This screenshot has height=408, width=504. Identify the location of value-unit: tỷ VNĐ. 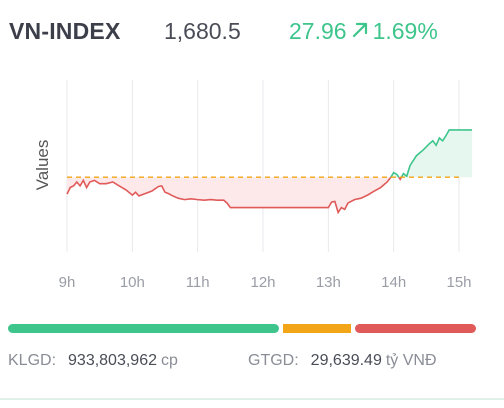
(411, 360).